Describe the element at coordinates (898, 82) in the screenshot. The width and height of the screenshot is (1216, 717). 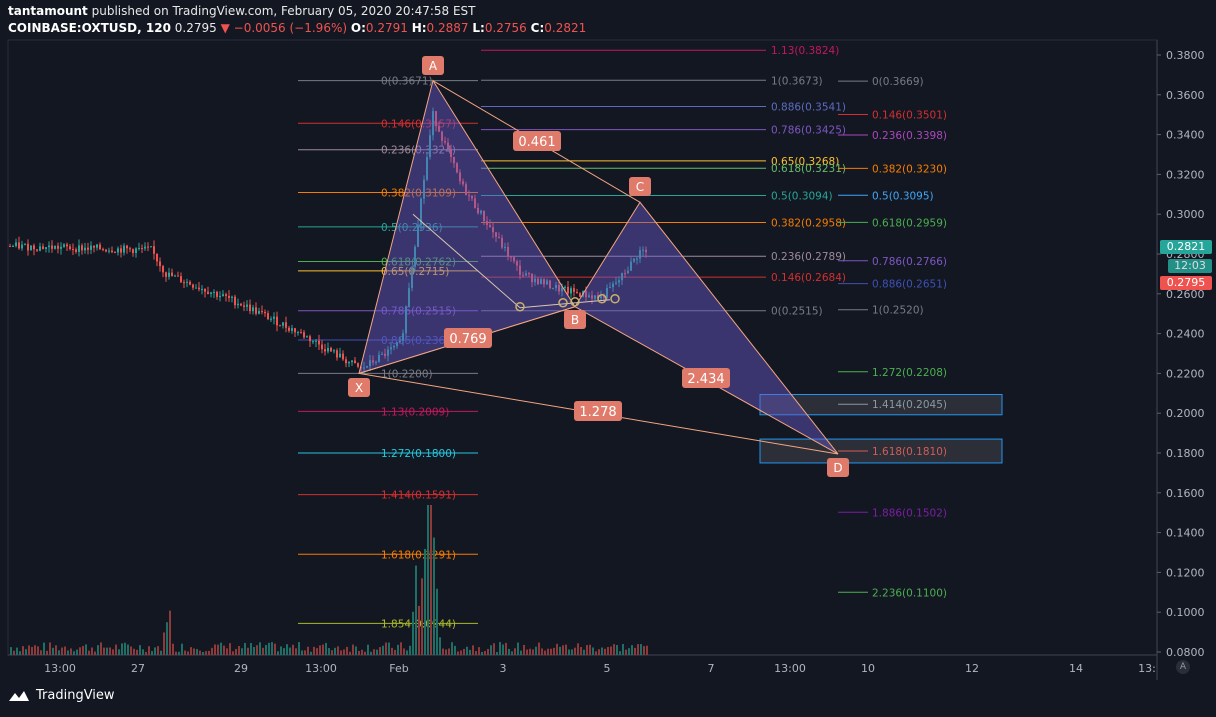
I see `fib-ext-label: 0(0.3669)` at that location.